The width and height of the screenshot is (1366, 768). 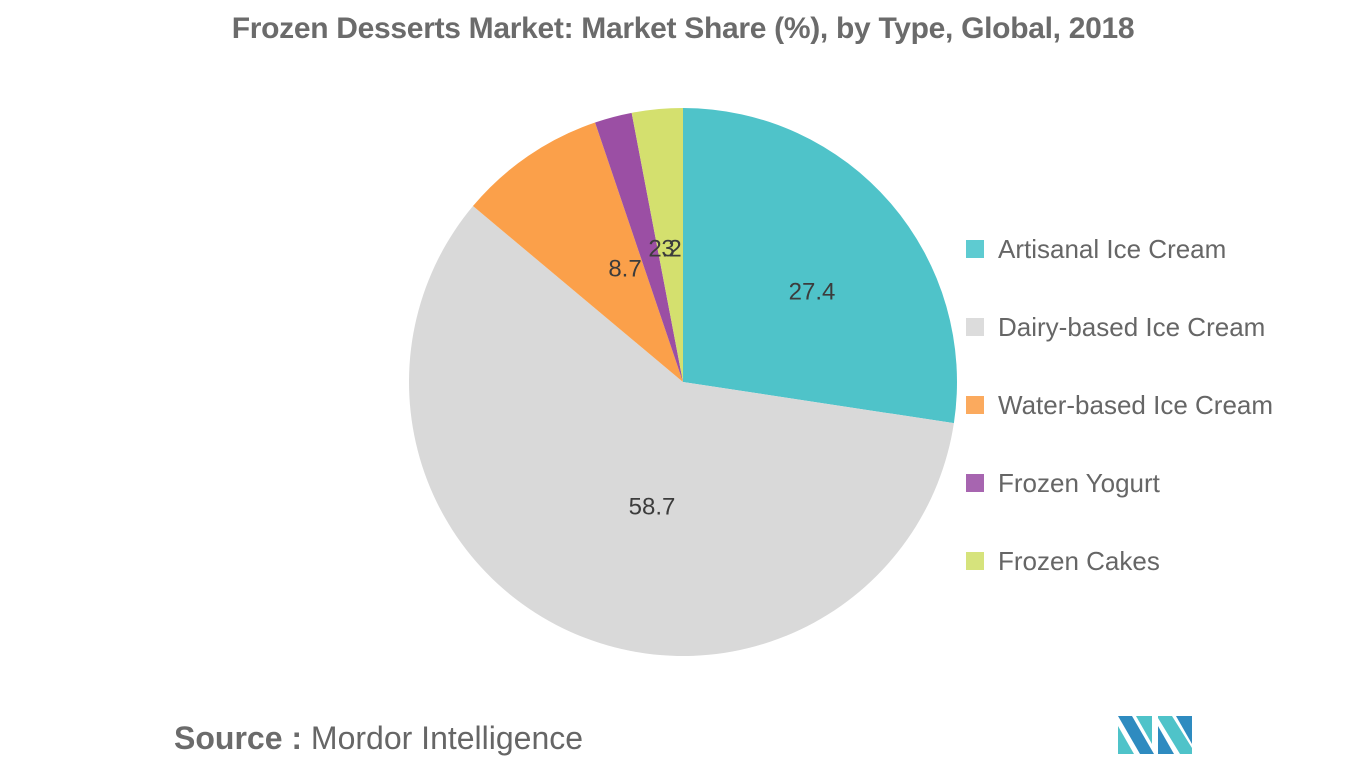 What do you see at coordinates (1136, 404) in the screenshot?
I see `legend-label: Water-based Ice Cream` at bounding box center [1136, 404].